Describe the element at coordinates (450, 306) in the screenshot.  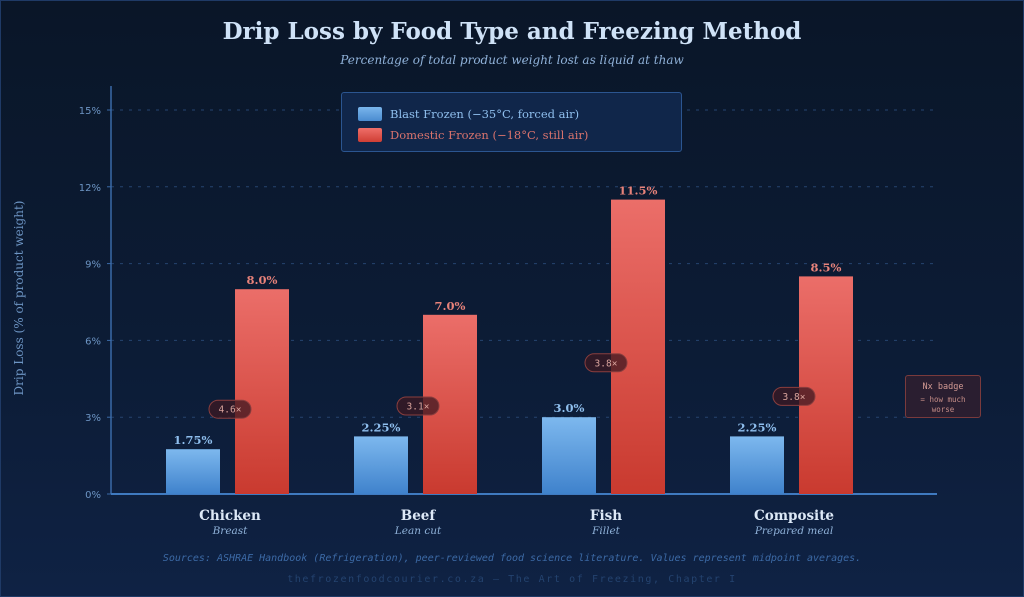
I see `data-label-domestic-beef: 7.0%` at that location.